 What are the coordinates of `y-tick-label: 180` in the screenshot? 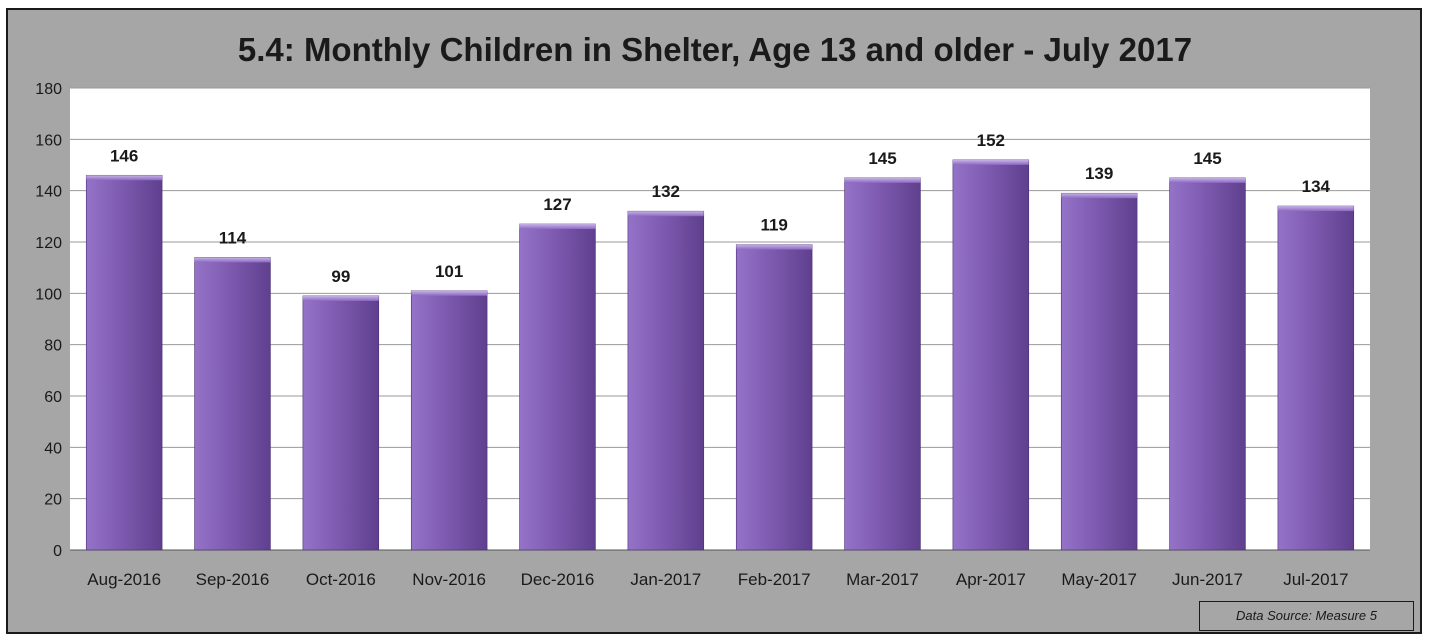 It's located at (48, 89).